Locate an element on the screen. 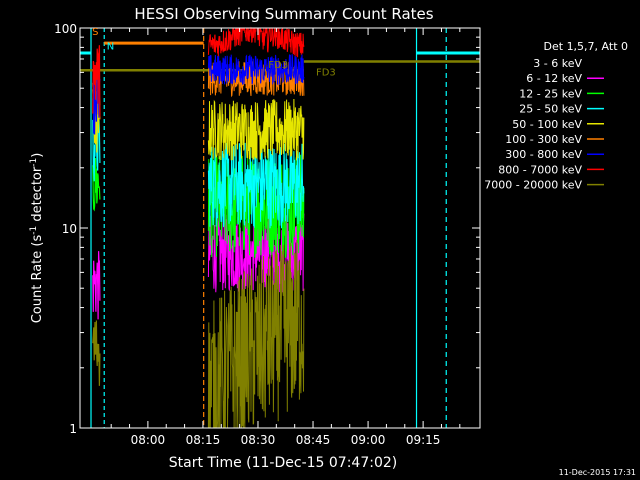 This screenshot has width=640, height=480. flag-label: N is located at coordinates (110, 47).